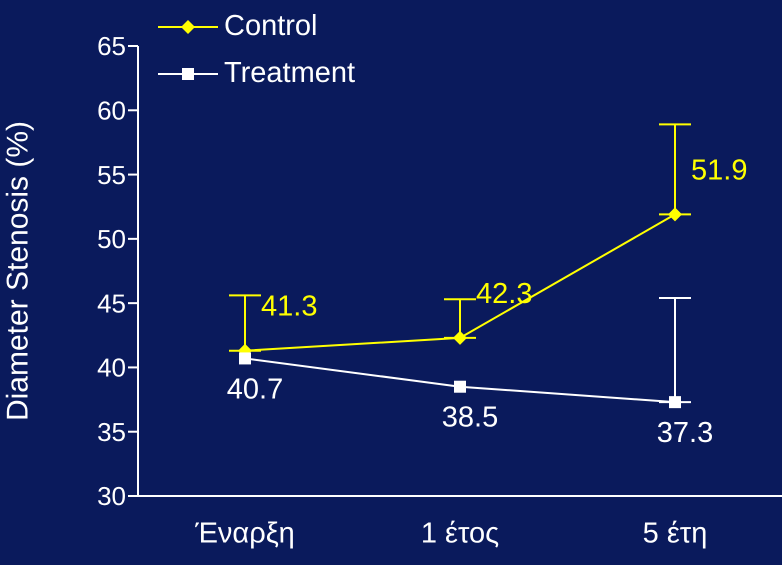 The height and width of the screenshot is (565, 782). Describe the element at coordinates (289, 306) in the screenshot. I see `data-label: 41.3` at that location.